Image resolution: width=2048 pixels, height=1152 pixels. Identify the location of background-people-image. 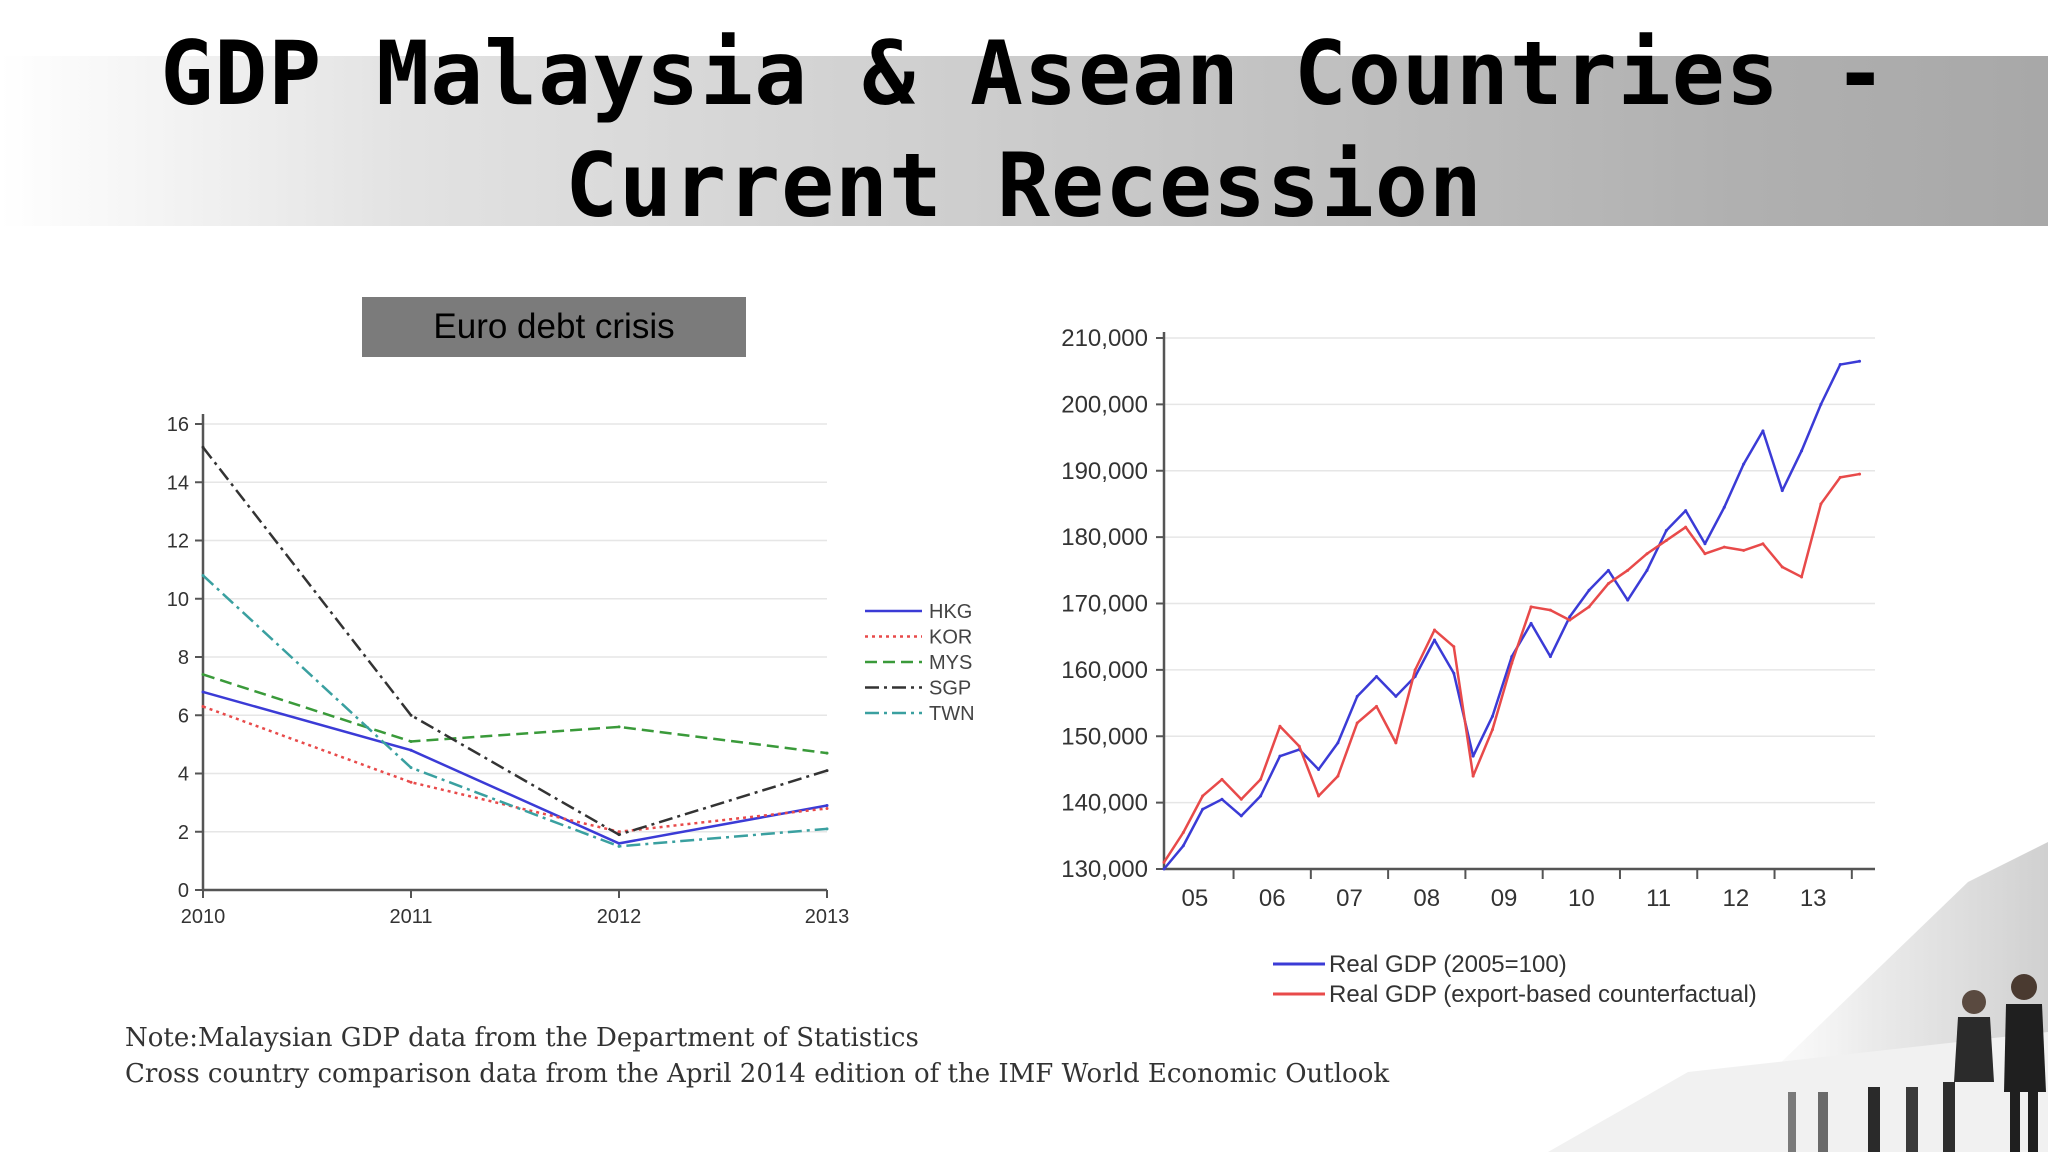
(1798, 997).